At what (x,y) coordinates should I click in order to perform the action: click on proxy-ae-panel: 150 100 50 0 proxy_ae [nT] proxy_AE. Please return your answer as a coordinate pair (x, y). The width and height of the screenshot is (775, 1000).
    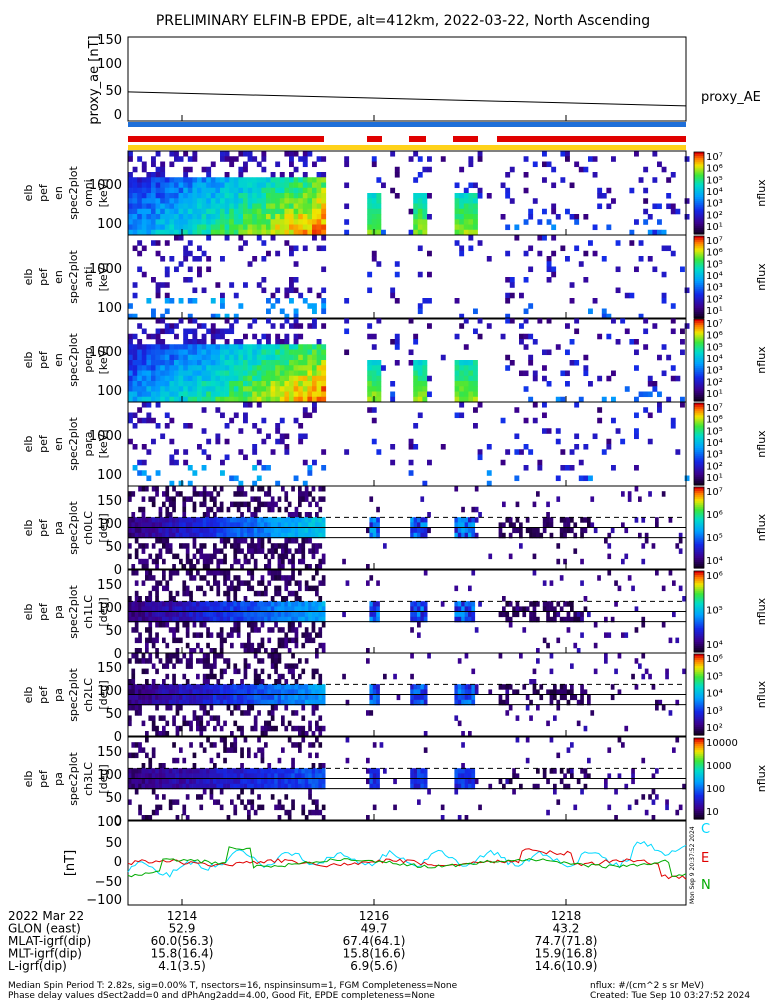
    Looking at the image, I should click on (424, 79).